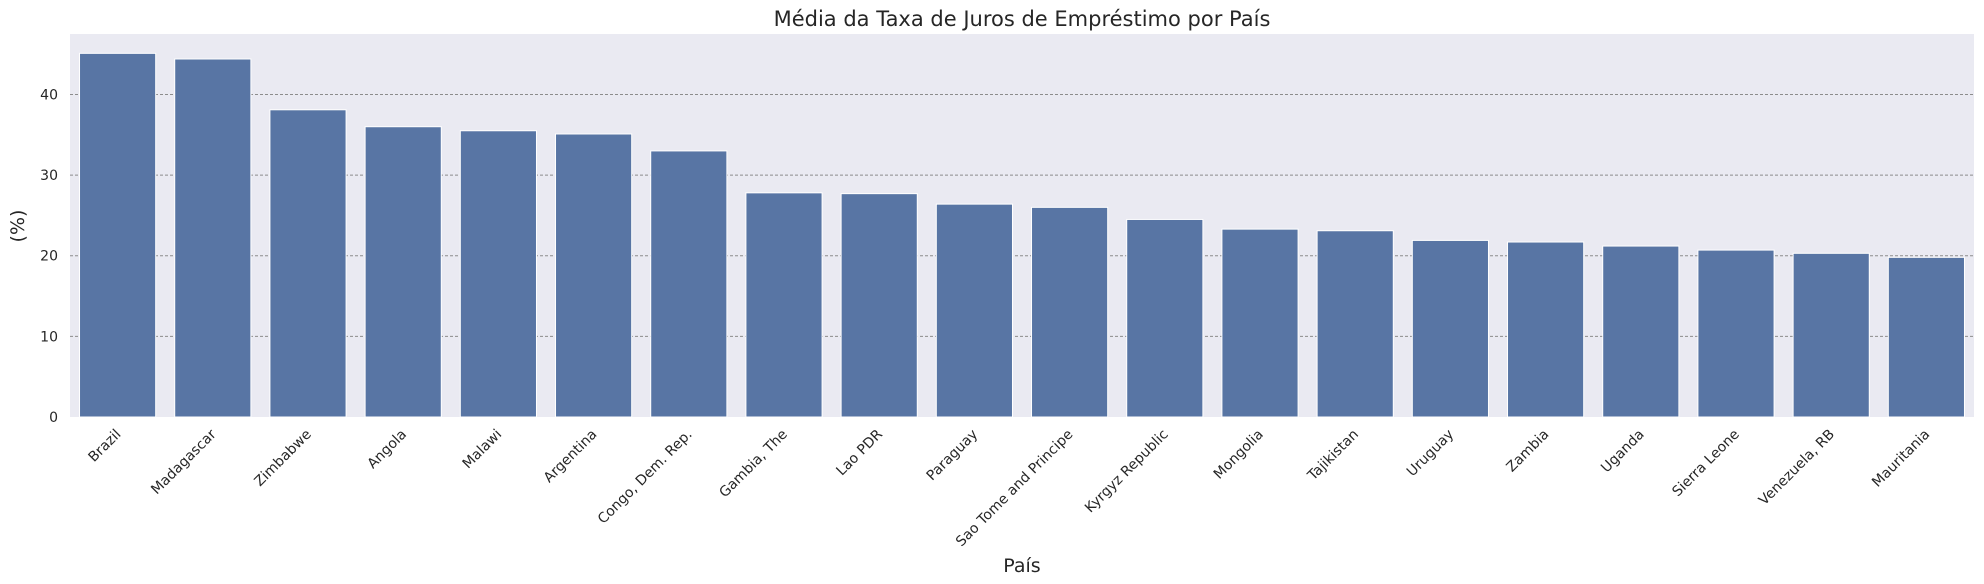  What do you see at coordinates (283, 458) in the screenshot?
I see `x-tick-label: Zimbabwe` at bounding box center [283, 458].